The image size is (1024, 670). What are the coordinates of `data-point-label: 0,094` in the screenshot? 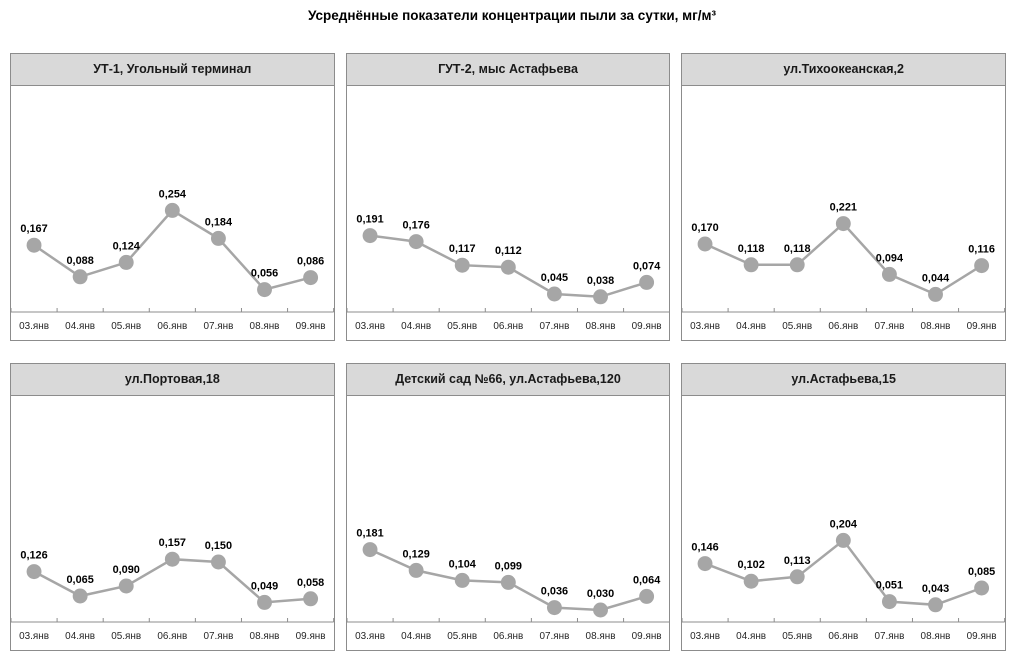 It's located at (890, 258).